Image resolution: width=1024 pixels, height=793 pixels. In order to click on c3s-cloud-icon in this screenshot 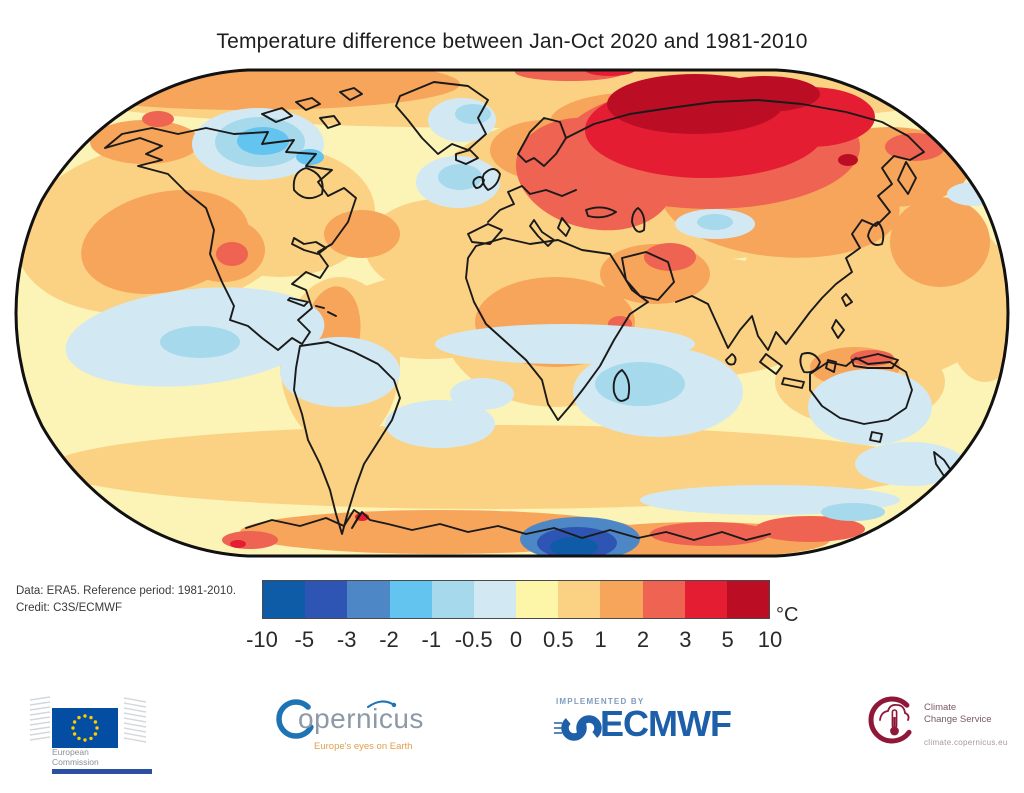, I will do `click(894, 712)`.